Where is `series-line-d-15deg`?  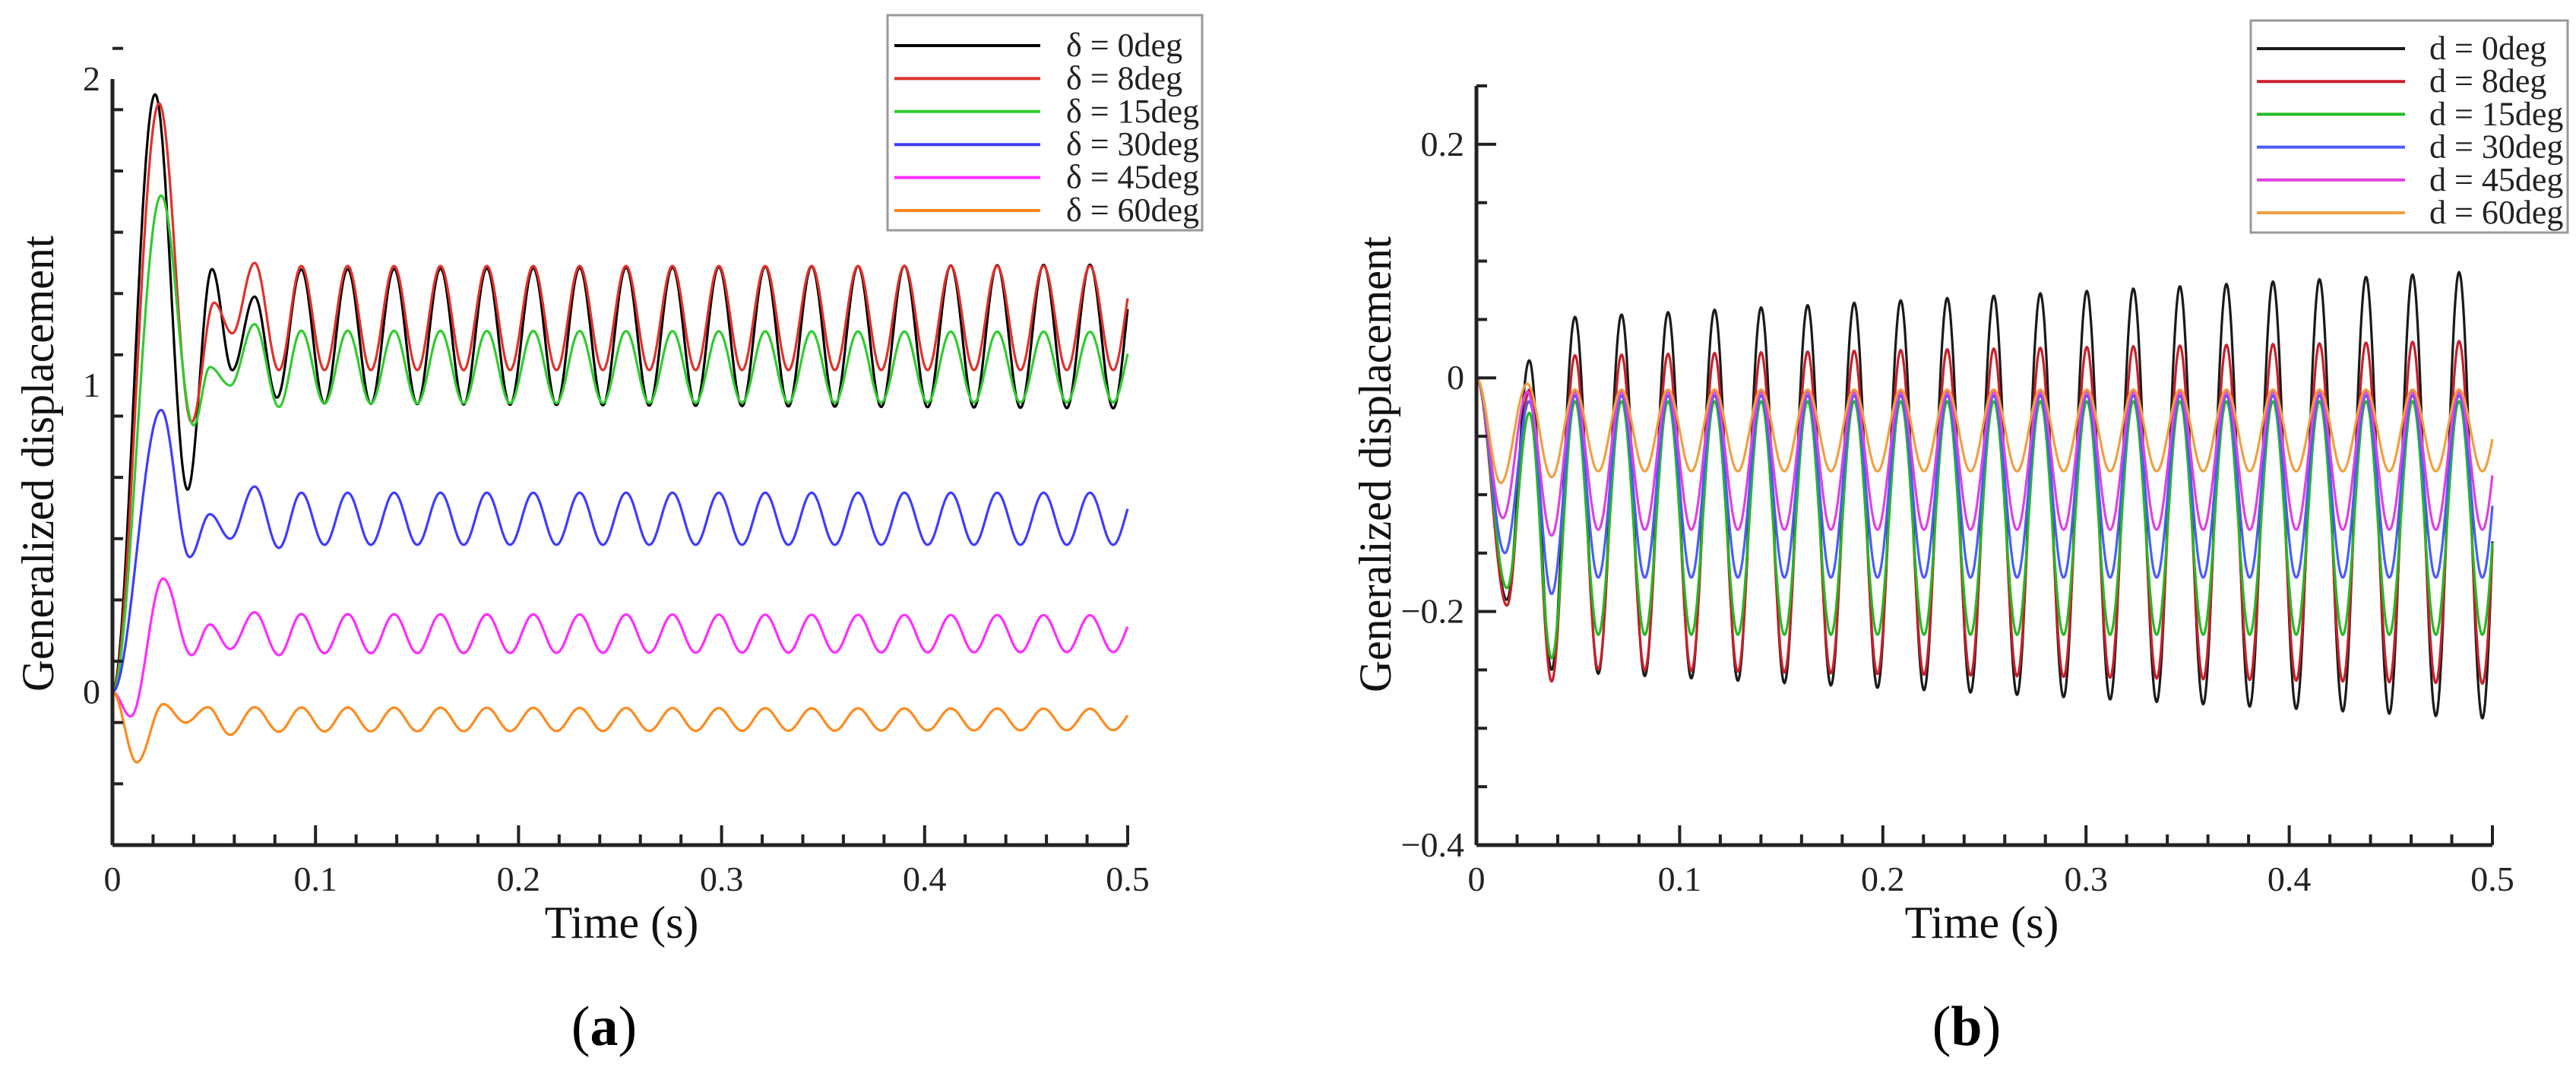
series-line-d-15deg is located at coordinates (1985, 518).